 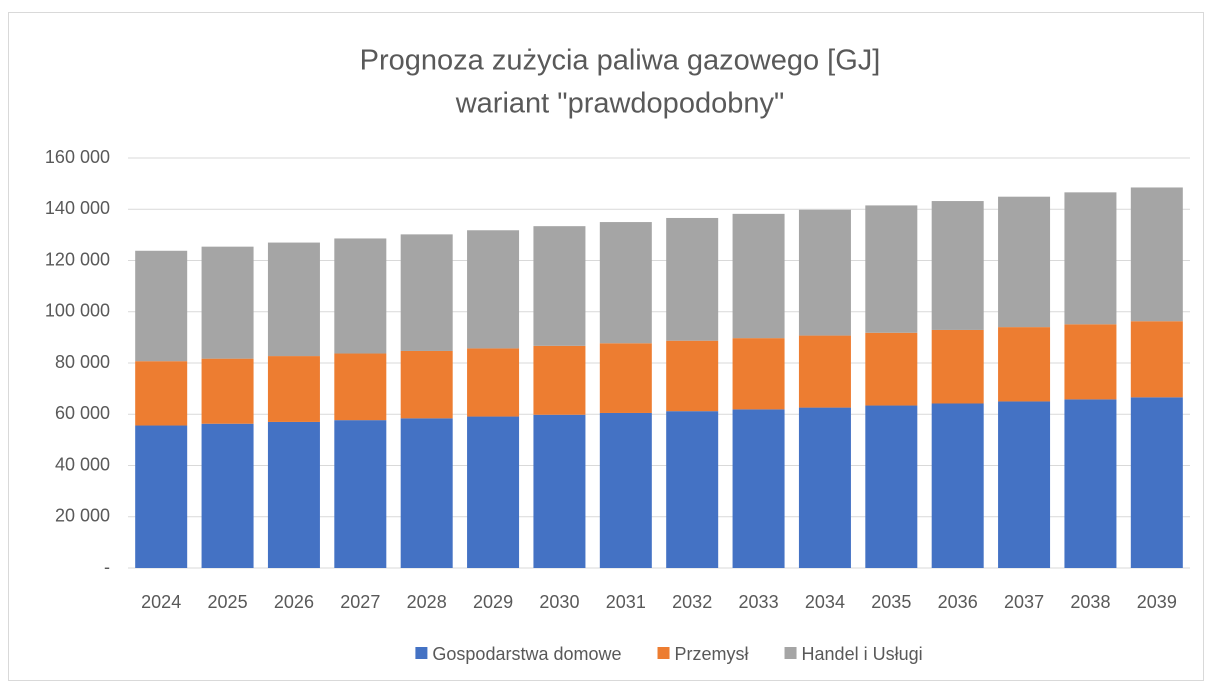 What do you see at coordinates (759, 602) in the screenshot?
I see `x-tick-label: 2033` at bounding box center [759, 602].